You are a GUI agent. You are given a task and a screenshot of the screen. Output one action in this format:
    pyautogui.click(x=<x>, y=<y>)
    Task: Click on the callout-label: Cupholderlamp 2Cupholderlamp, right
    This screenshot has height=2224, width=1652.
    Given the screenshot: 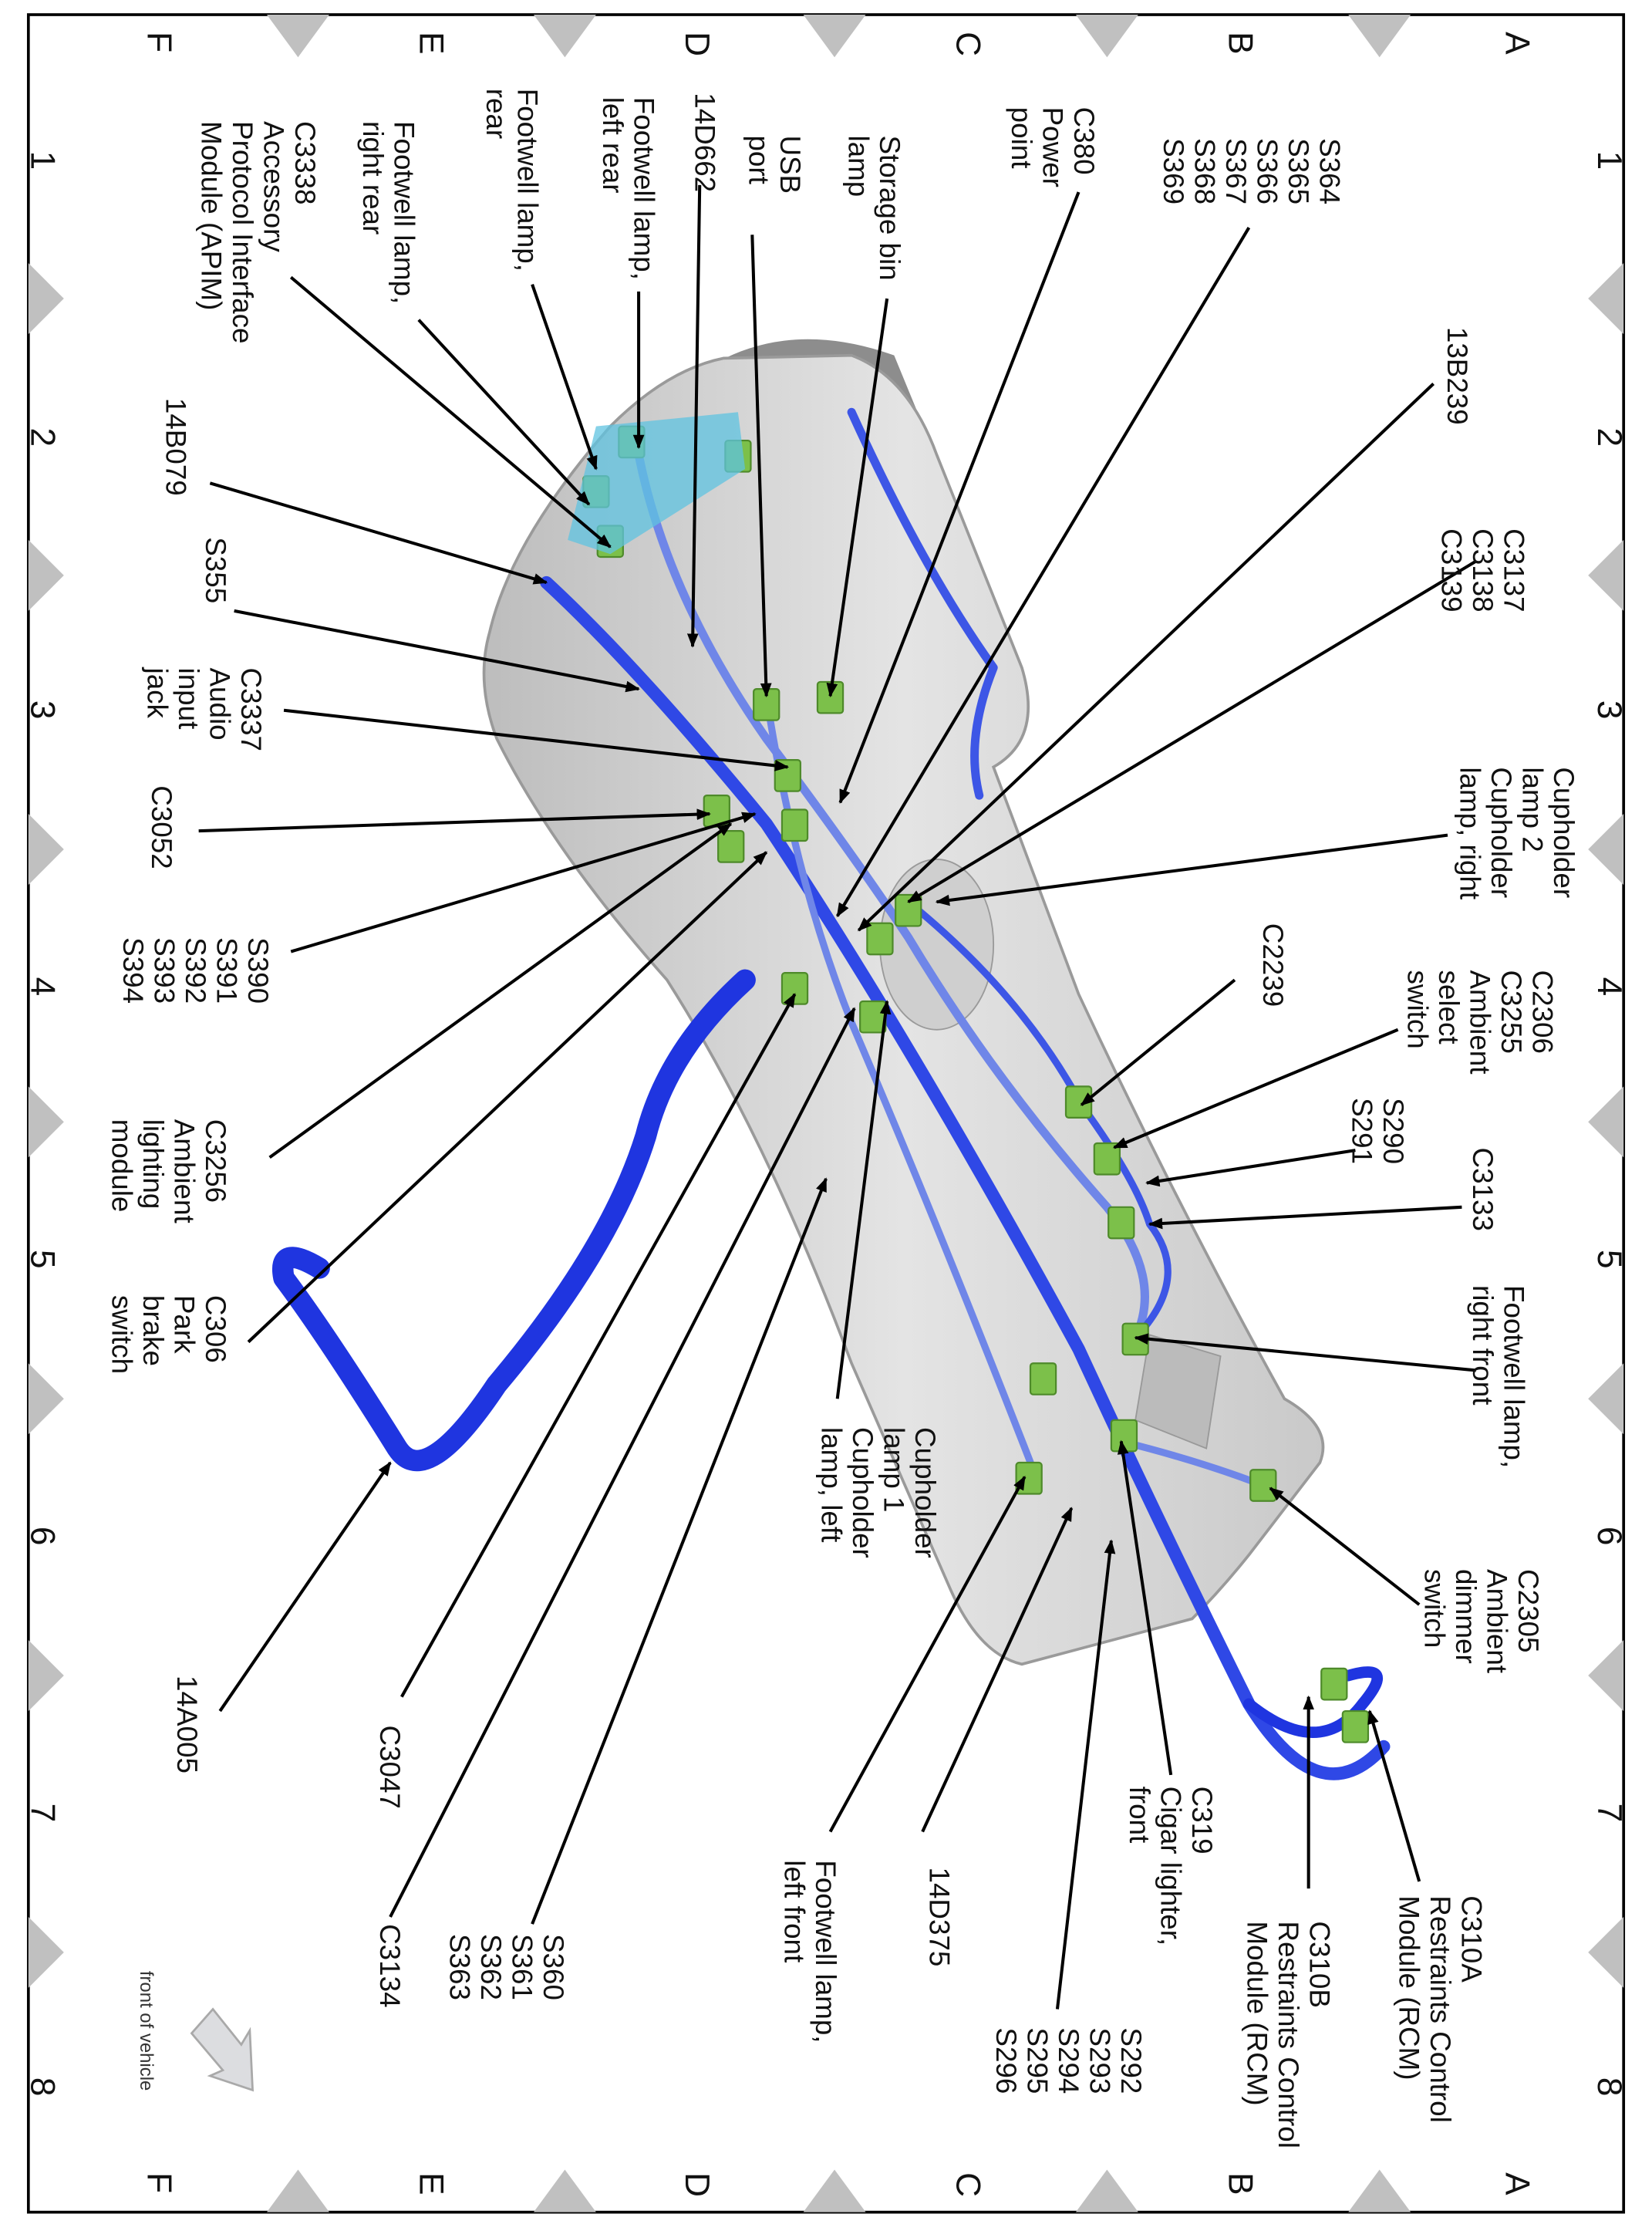 What is the action you would take?
    pyautogui.click(x=1518, y=833)
    